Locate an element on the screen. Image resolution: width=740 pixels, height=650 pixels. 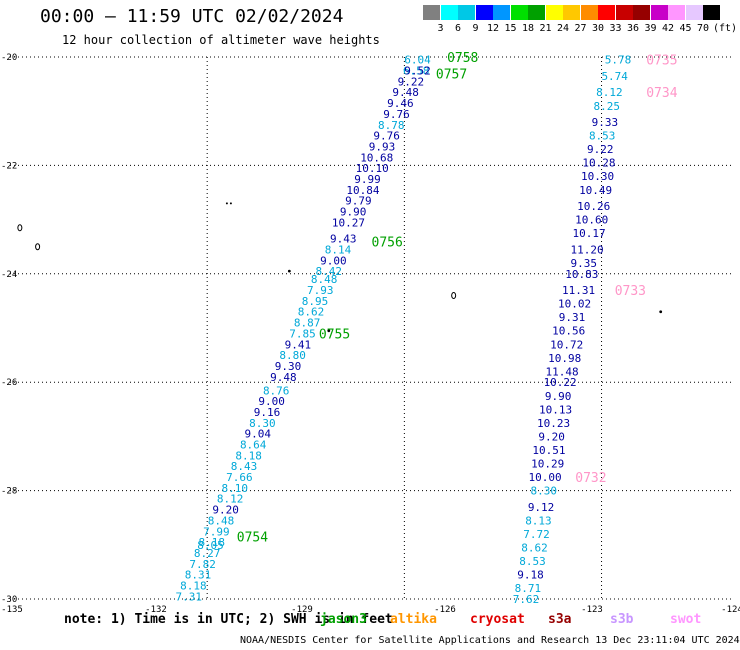
wave-height-value: 8.53 is located at coordinates (532, 561).